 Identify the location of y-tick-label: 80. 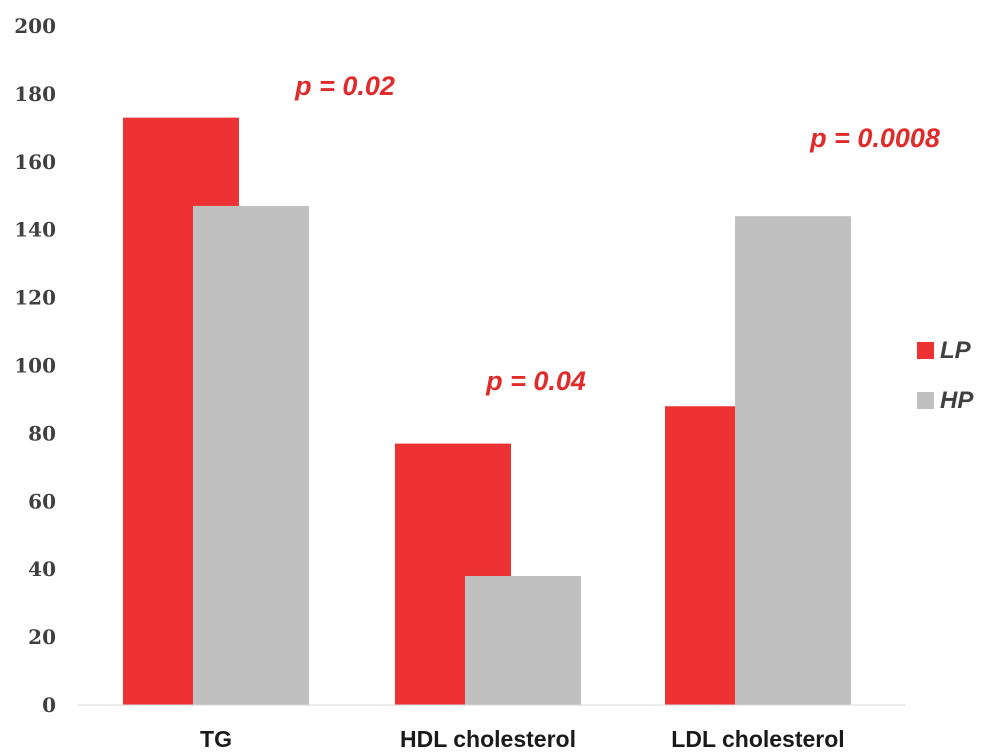
(42, 433).